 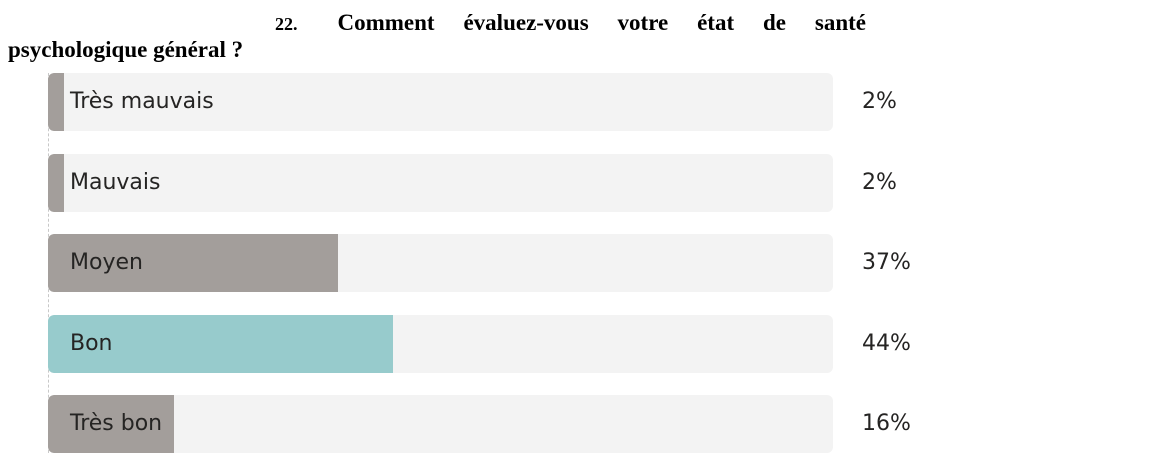 What do you see at coordinates (886, 423) in the screenshot?
I see `value-label: 16%` at bounding box center [886, 423].